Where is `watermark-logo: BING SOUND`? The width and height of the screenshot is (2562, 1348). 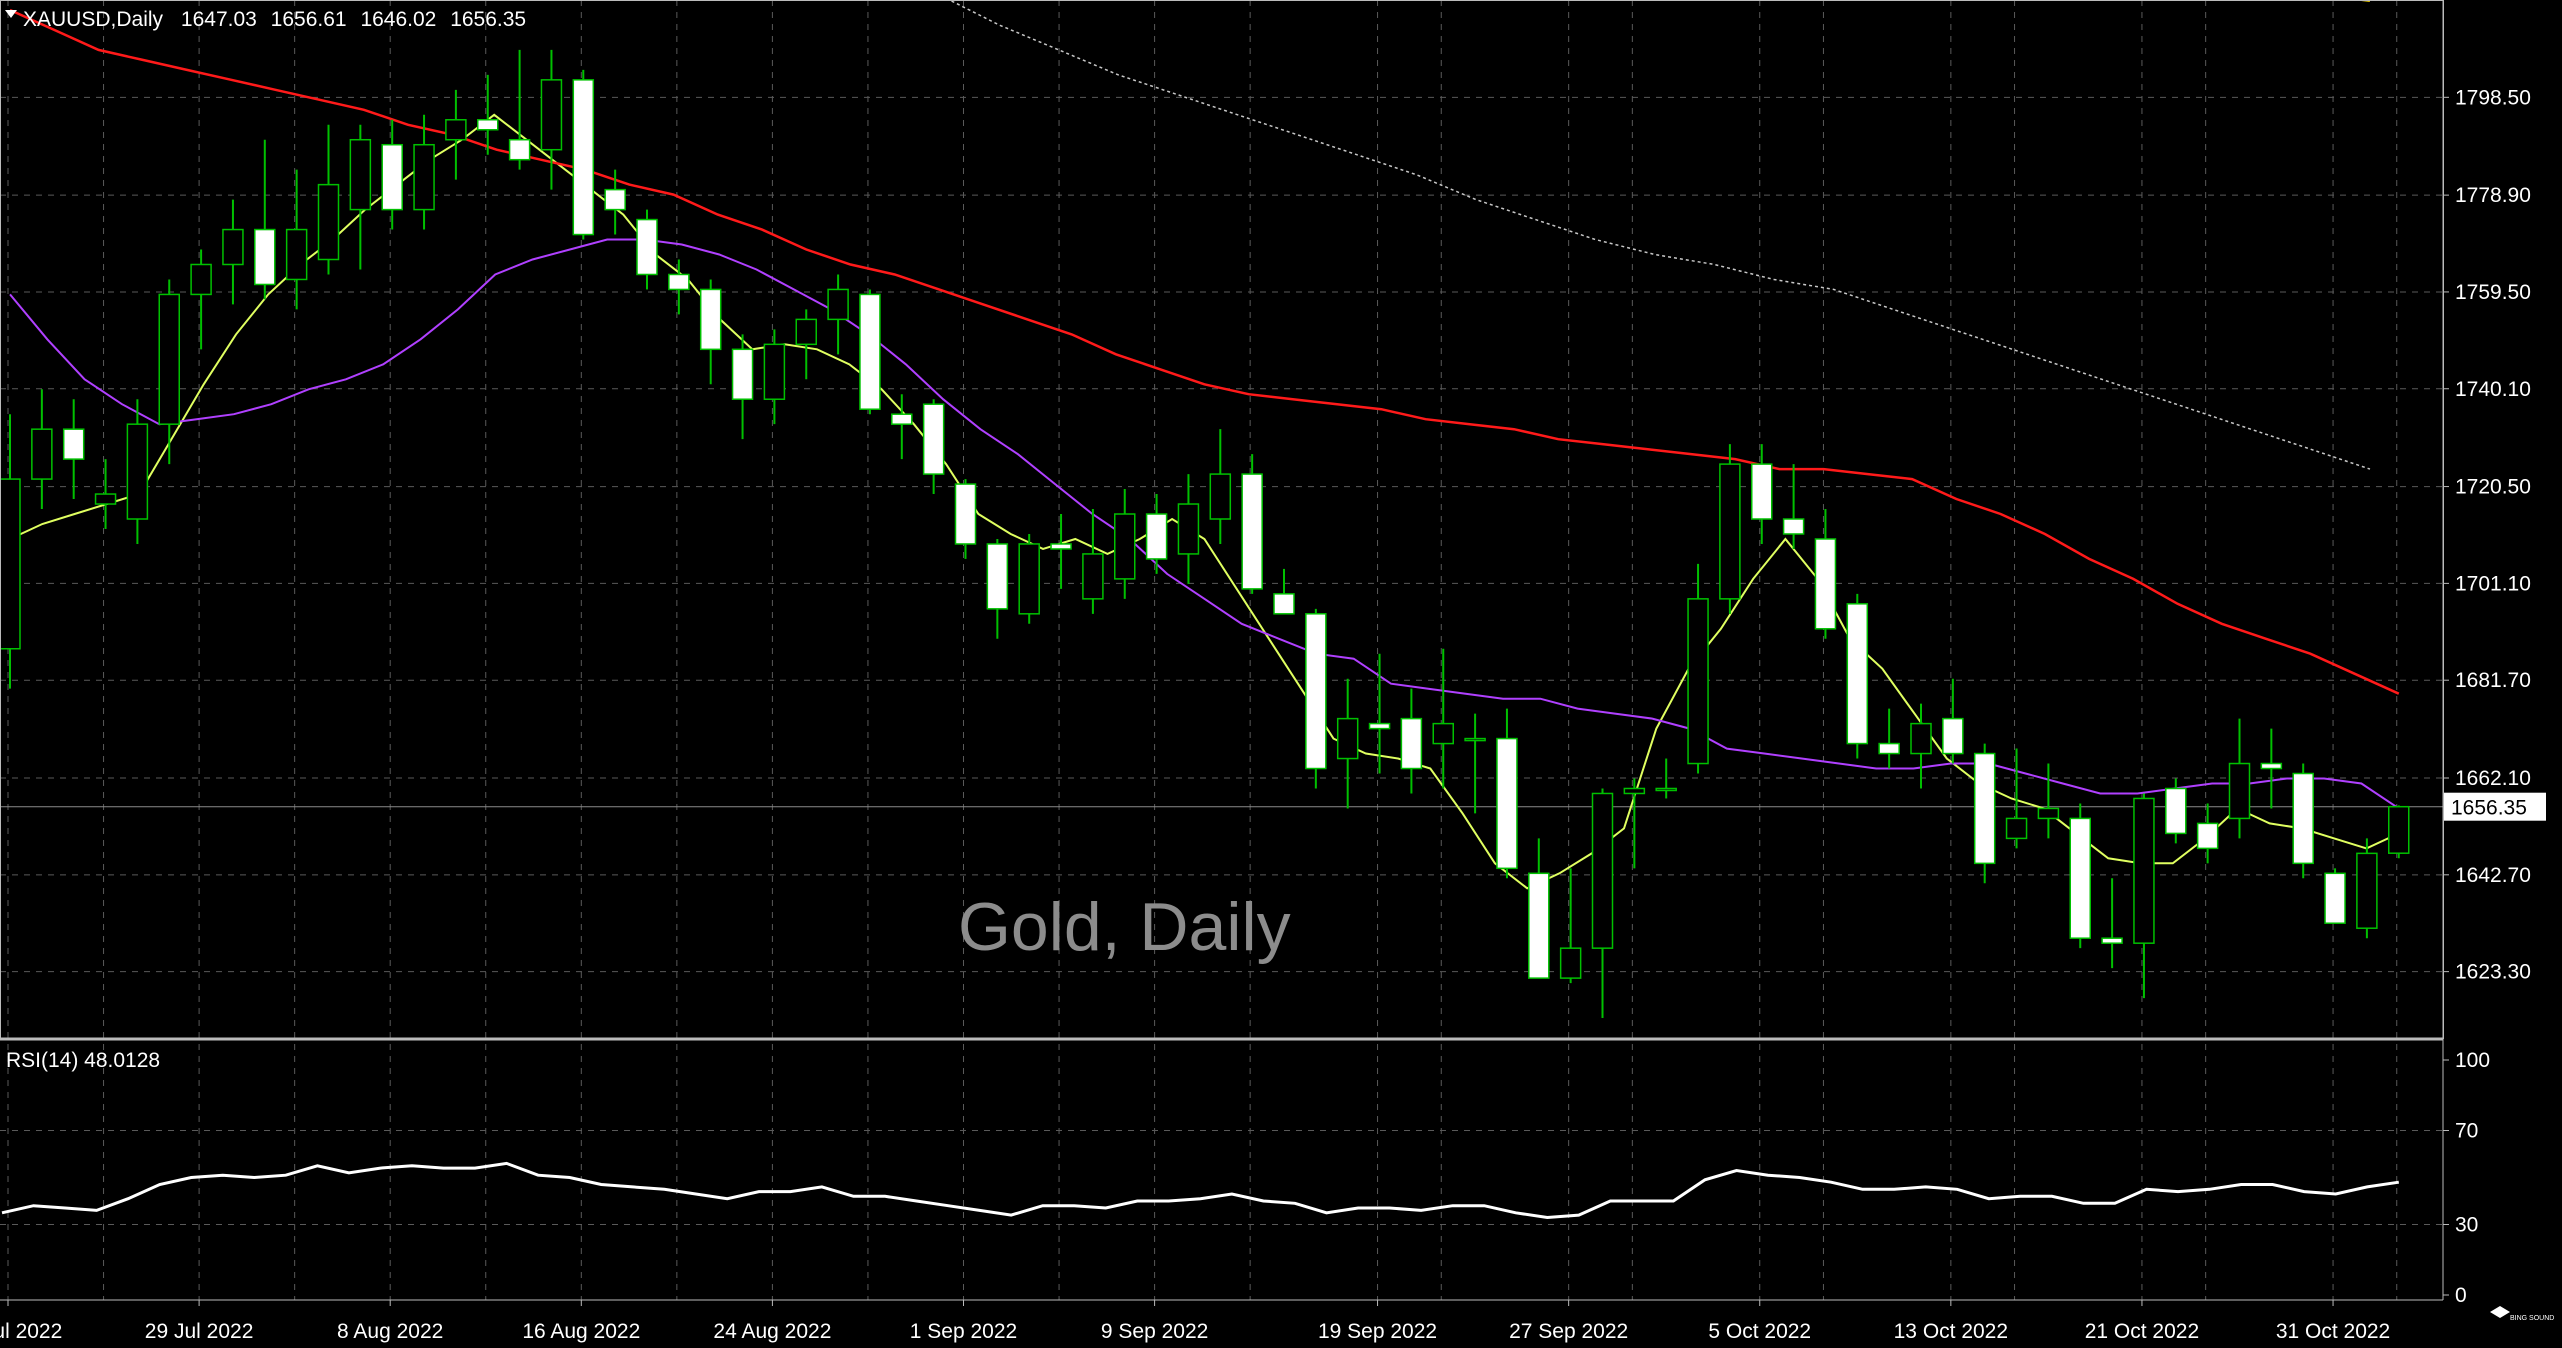 watermark-logo: BING SOUND is located at coordinates (2522, 1314).